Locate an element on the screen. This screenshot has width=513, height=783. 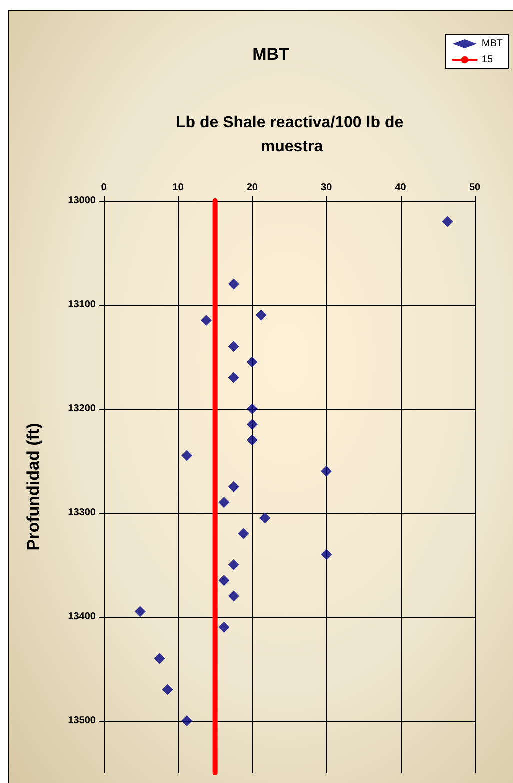
x-axis-title: Lb de Shale reactiva/100 lb de muestra is located at coordinates (292, 135).